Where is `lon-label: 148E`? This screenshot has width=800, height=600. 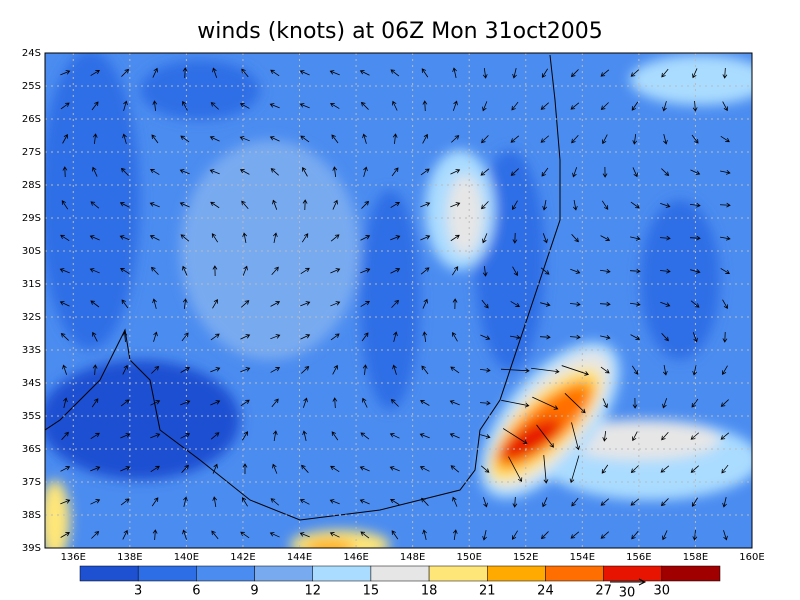 lon-label: 148E is located at coordinates (412, 557).